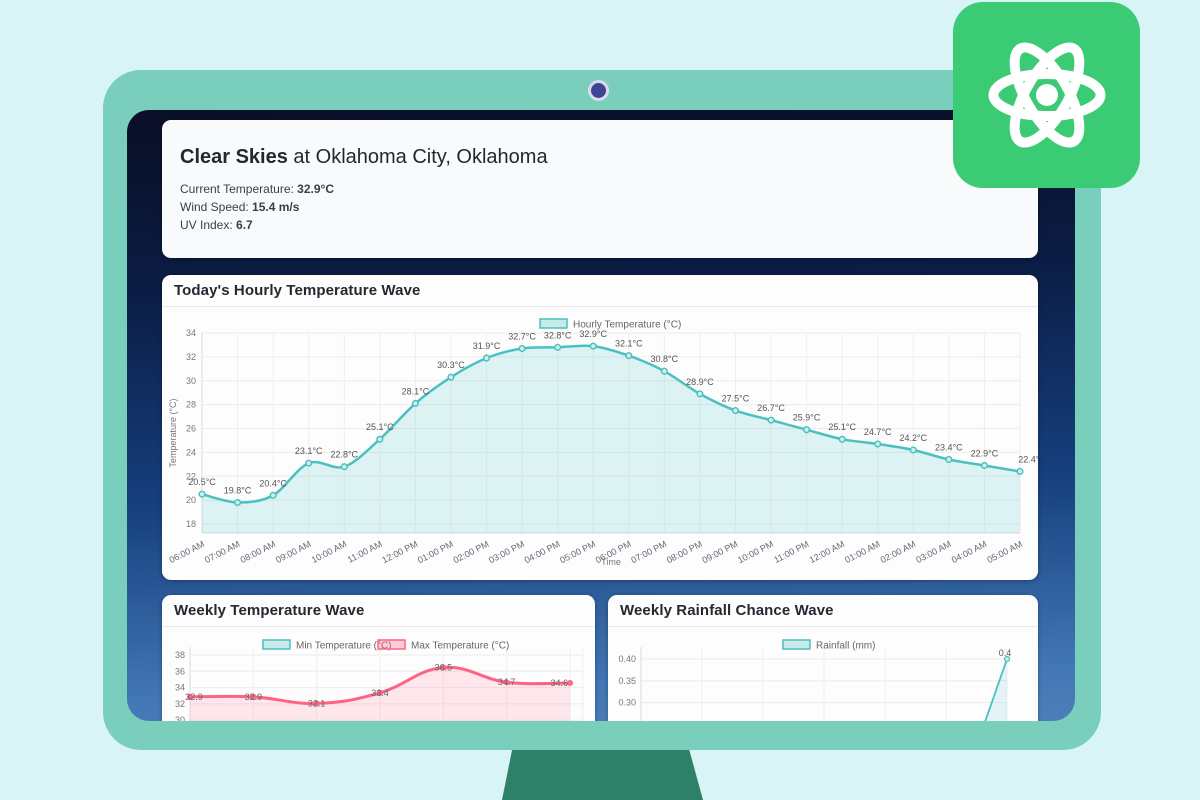 The height and width of the screenshot is (800, 1200). I want to click on svg-text: 24, so click(191, 452).